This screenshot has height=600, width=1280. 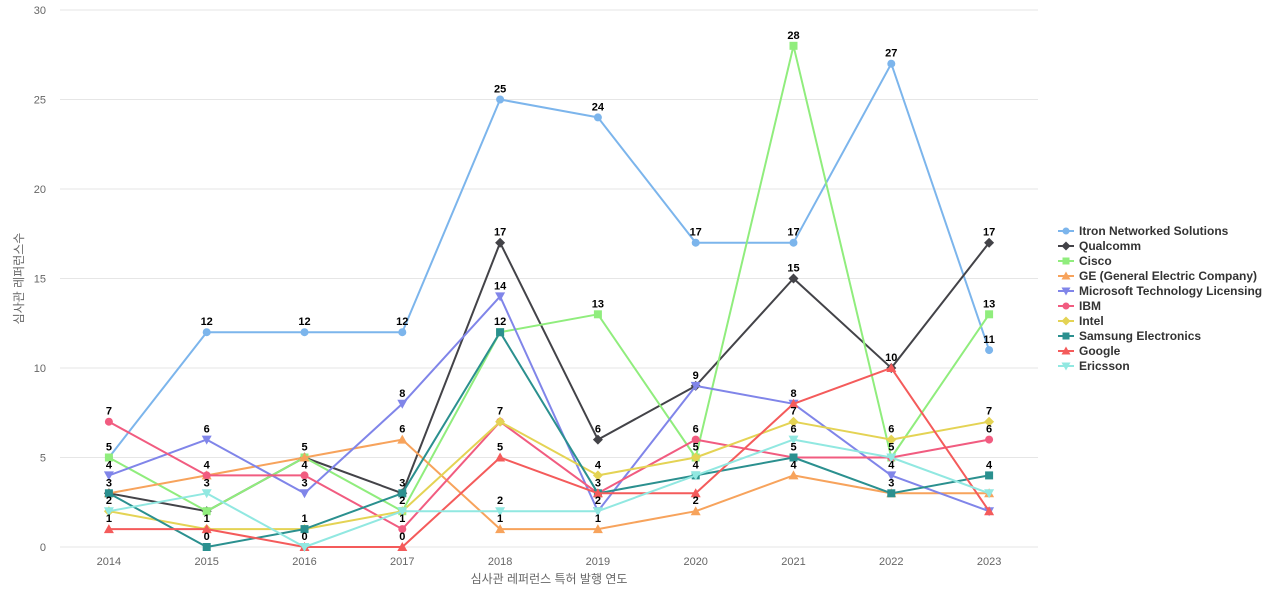 I want to click on x-tick-label: 2023, so click(x=989, y=562).